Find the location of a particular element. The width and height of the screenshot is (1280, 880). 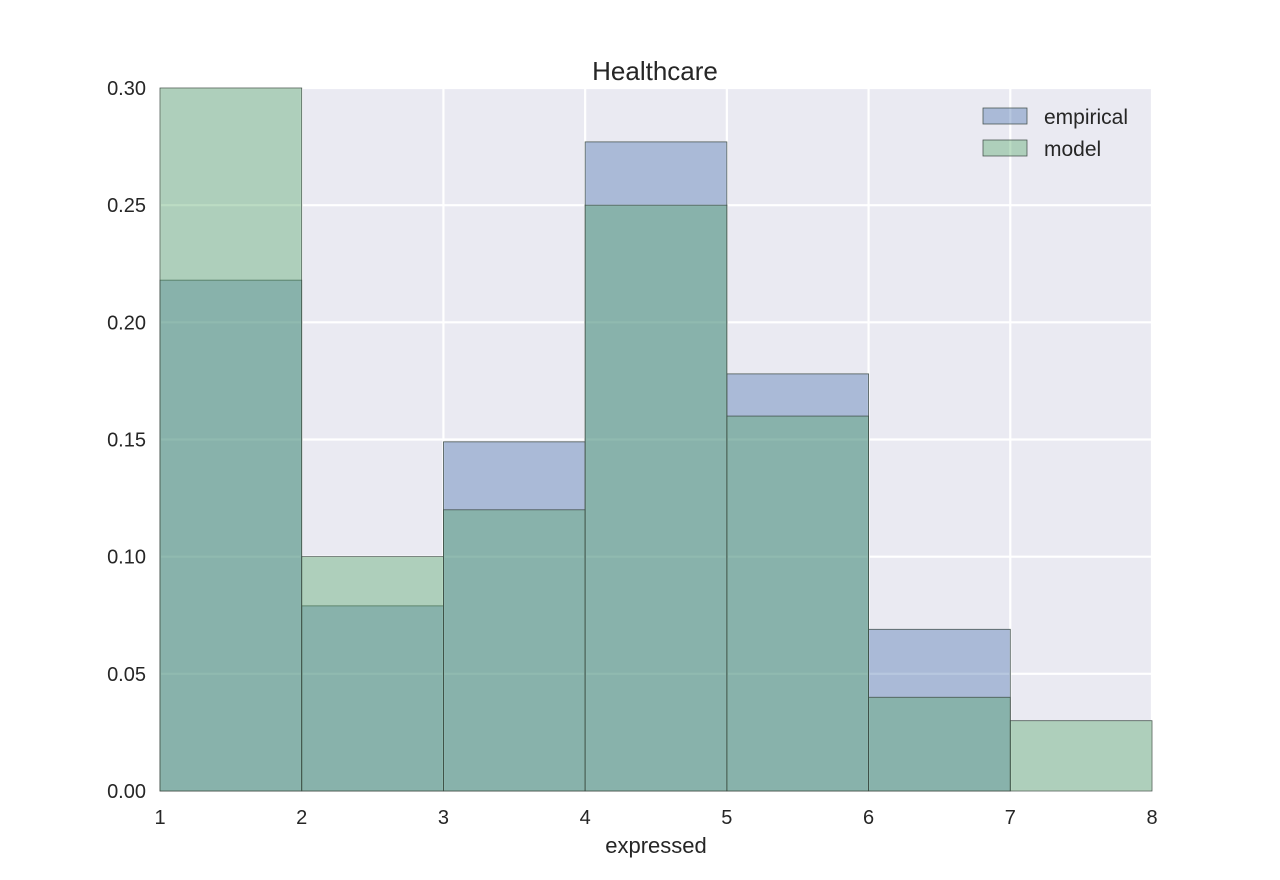

y-tick-label: 0.15 is located at coordinates (126, 441).